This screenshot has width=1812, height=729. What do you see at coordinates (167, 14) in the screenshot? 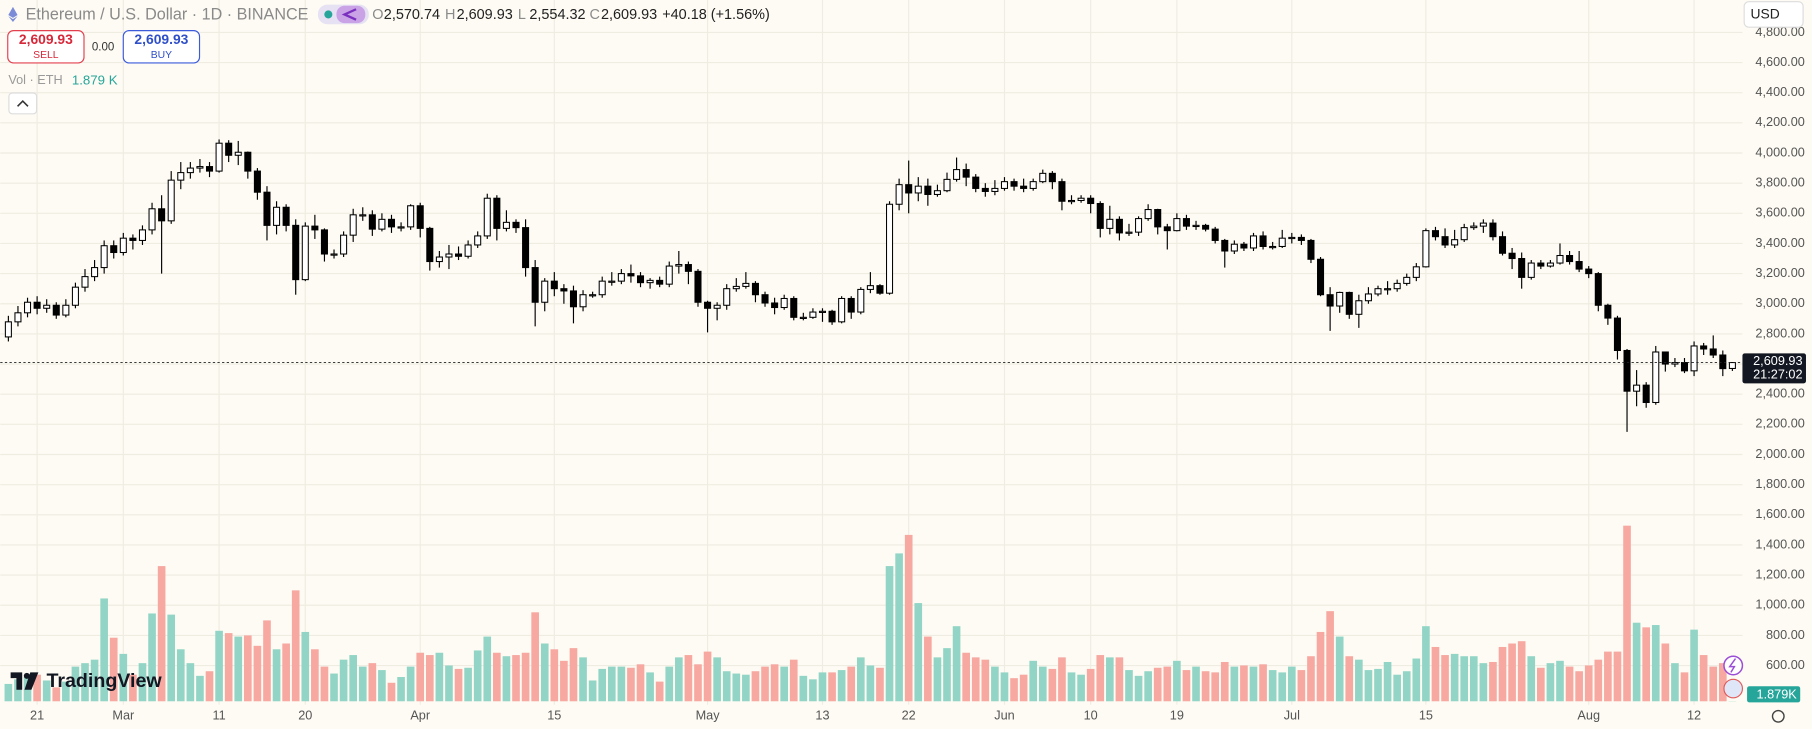
I see `symbol-title: Ethereum / U.S. Dollar · 1D · BINANCE` at bounding box center [167, 14].